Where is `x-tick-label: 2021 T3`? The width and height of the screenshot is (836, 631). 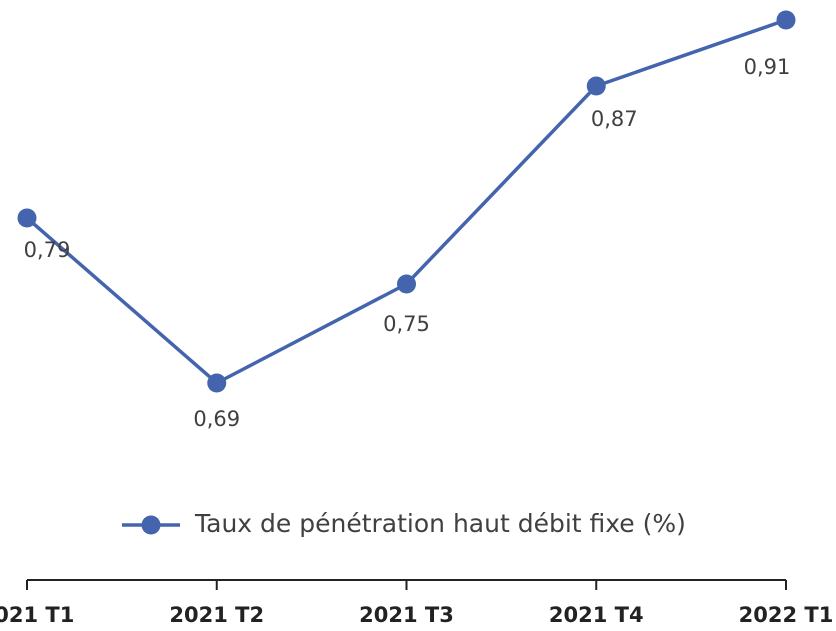
x-tick-label: 2021 T3 is located at coordinates (406, 615).